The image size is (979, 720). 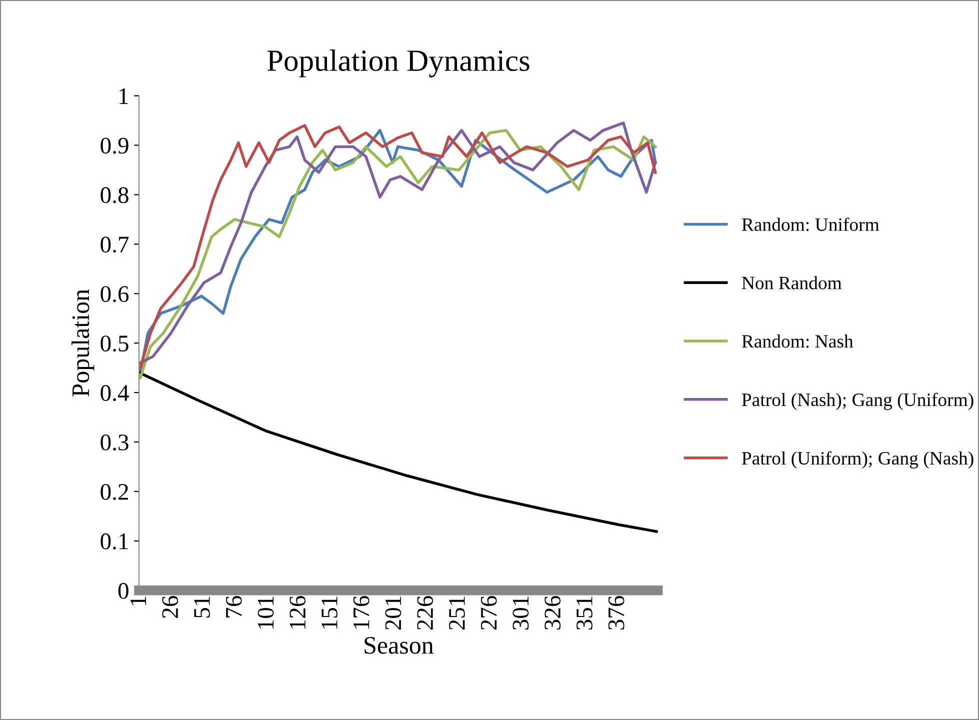 What do you see at coordinates (361, 612) in the screenshot?
I see `x-tick-label: 176` at bounding box center [361, 612].